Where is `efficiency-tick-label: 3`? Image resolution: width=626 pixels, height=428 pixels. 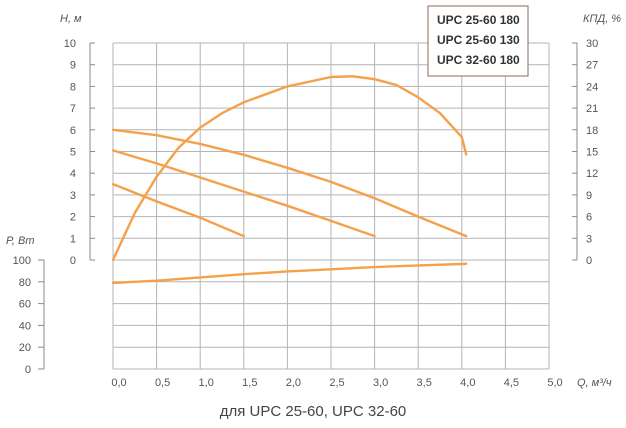
efficiency-tick-label: 3 is located at coordinates (589, 239).